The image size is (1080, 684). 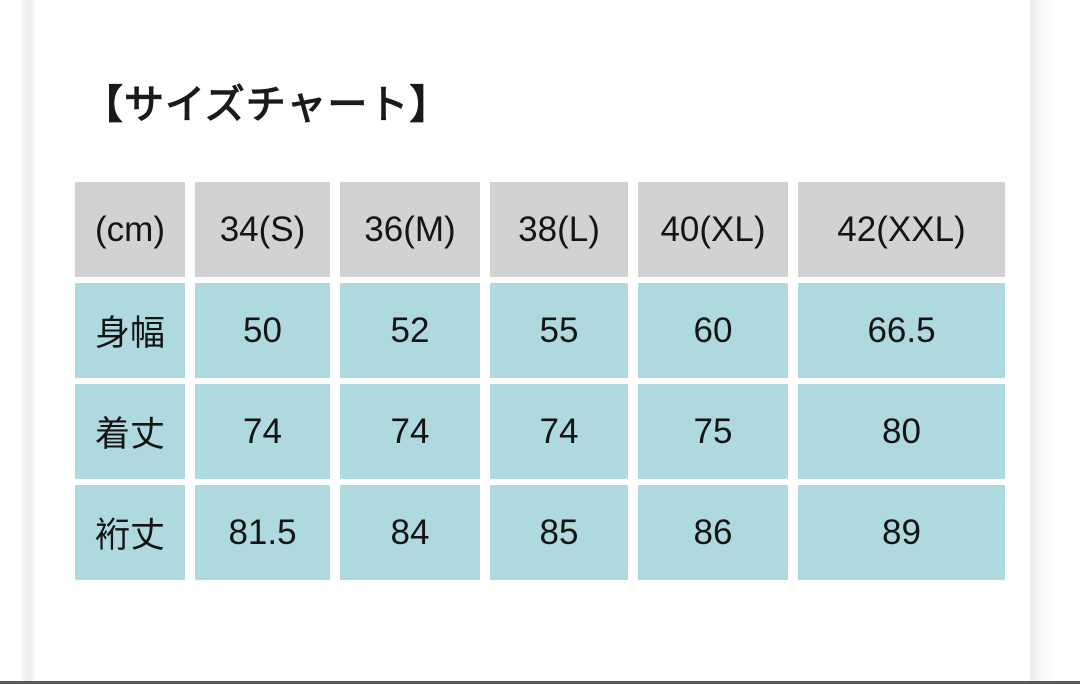 I want to click on value-cell: 50, so click(x=262, y=330).